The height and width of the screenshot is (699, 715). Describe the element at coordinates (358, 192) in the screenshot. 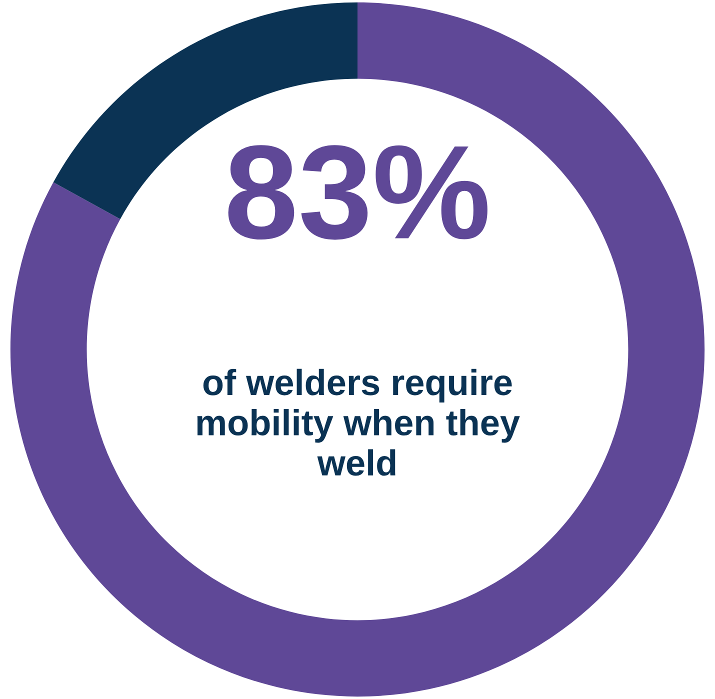

I see `data-label: 83%` at that location.